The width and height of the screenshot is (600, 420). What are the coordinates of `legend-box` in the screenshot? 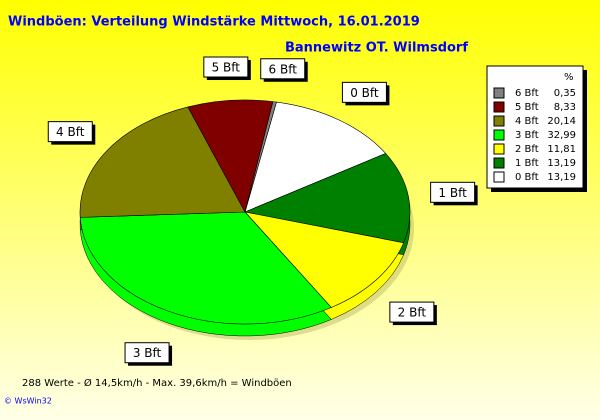 It's located at (535, 127).